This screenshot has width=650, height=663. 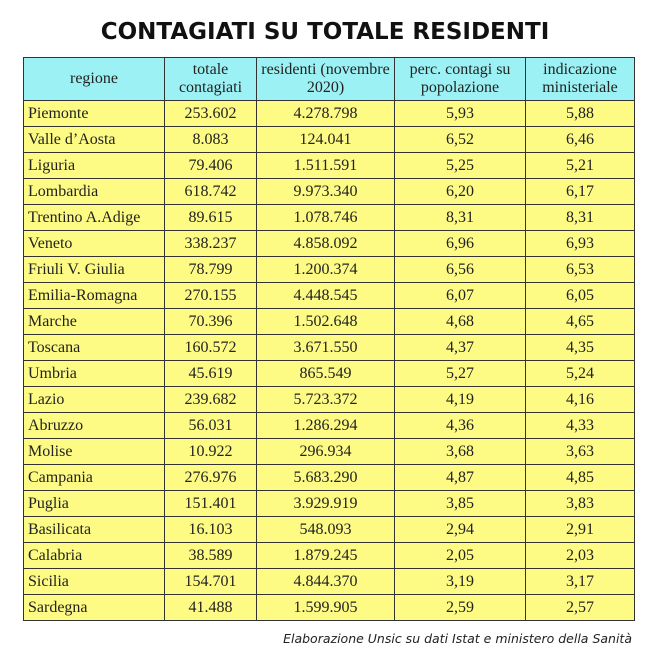 I want to click on table-row: Emilia-Romagna 270.155 4.448.545 6,07 6,05, so click(x=329, y=295).